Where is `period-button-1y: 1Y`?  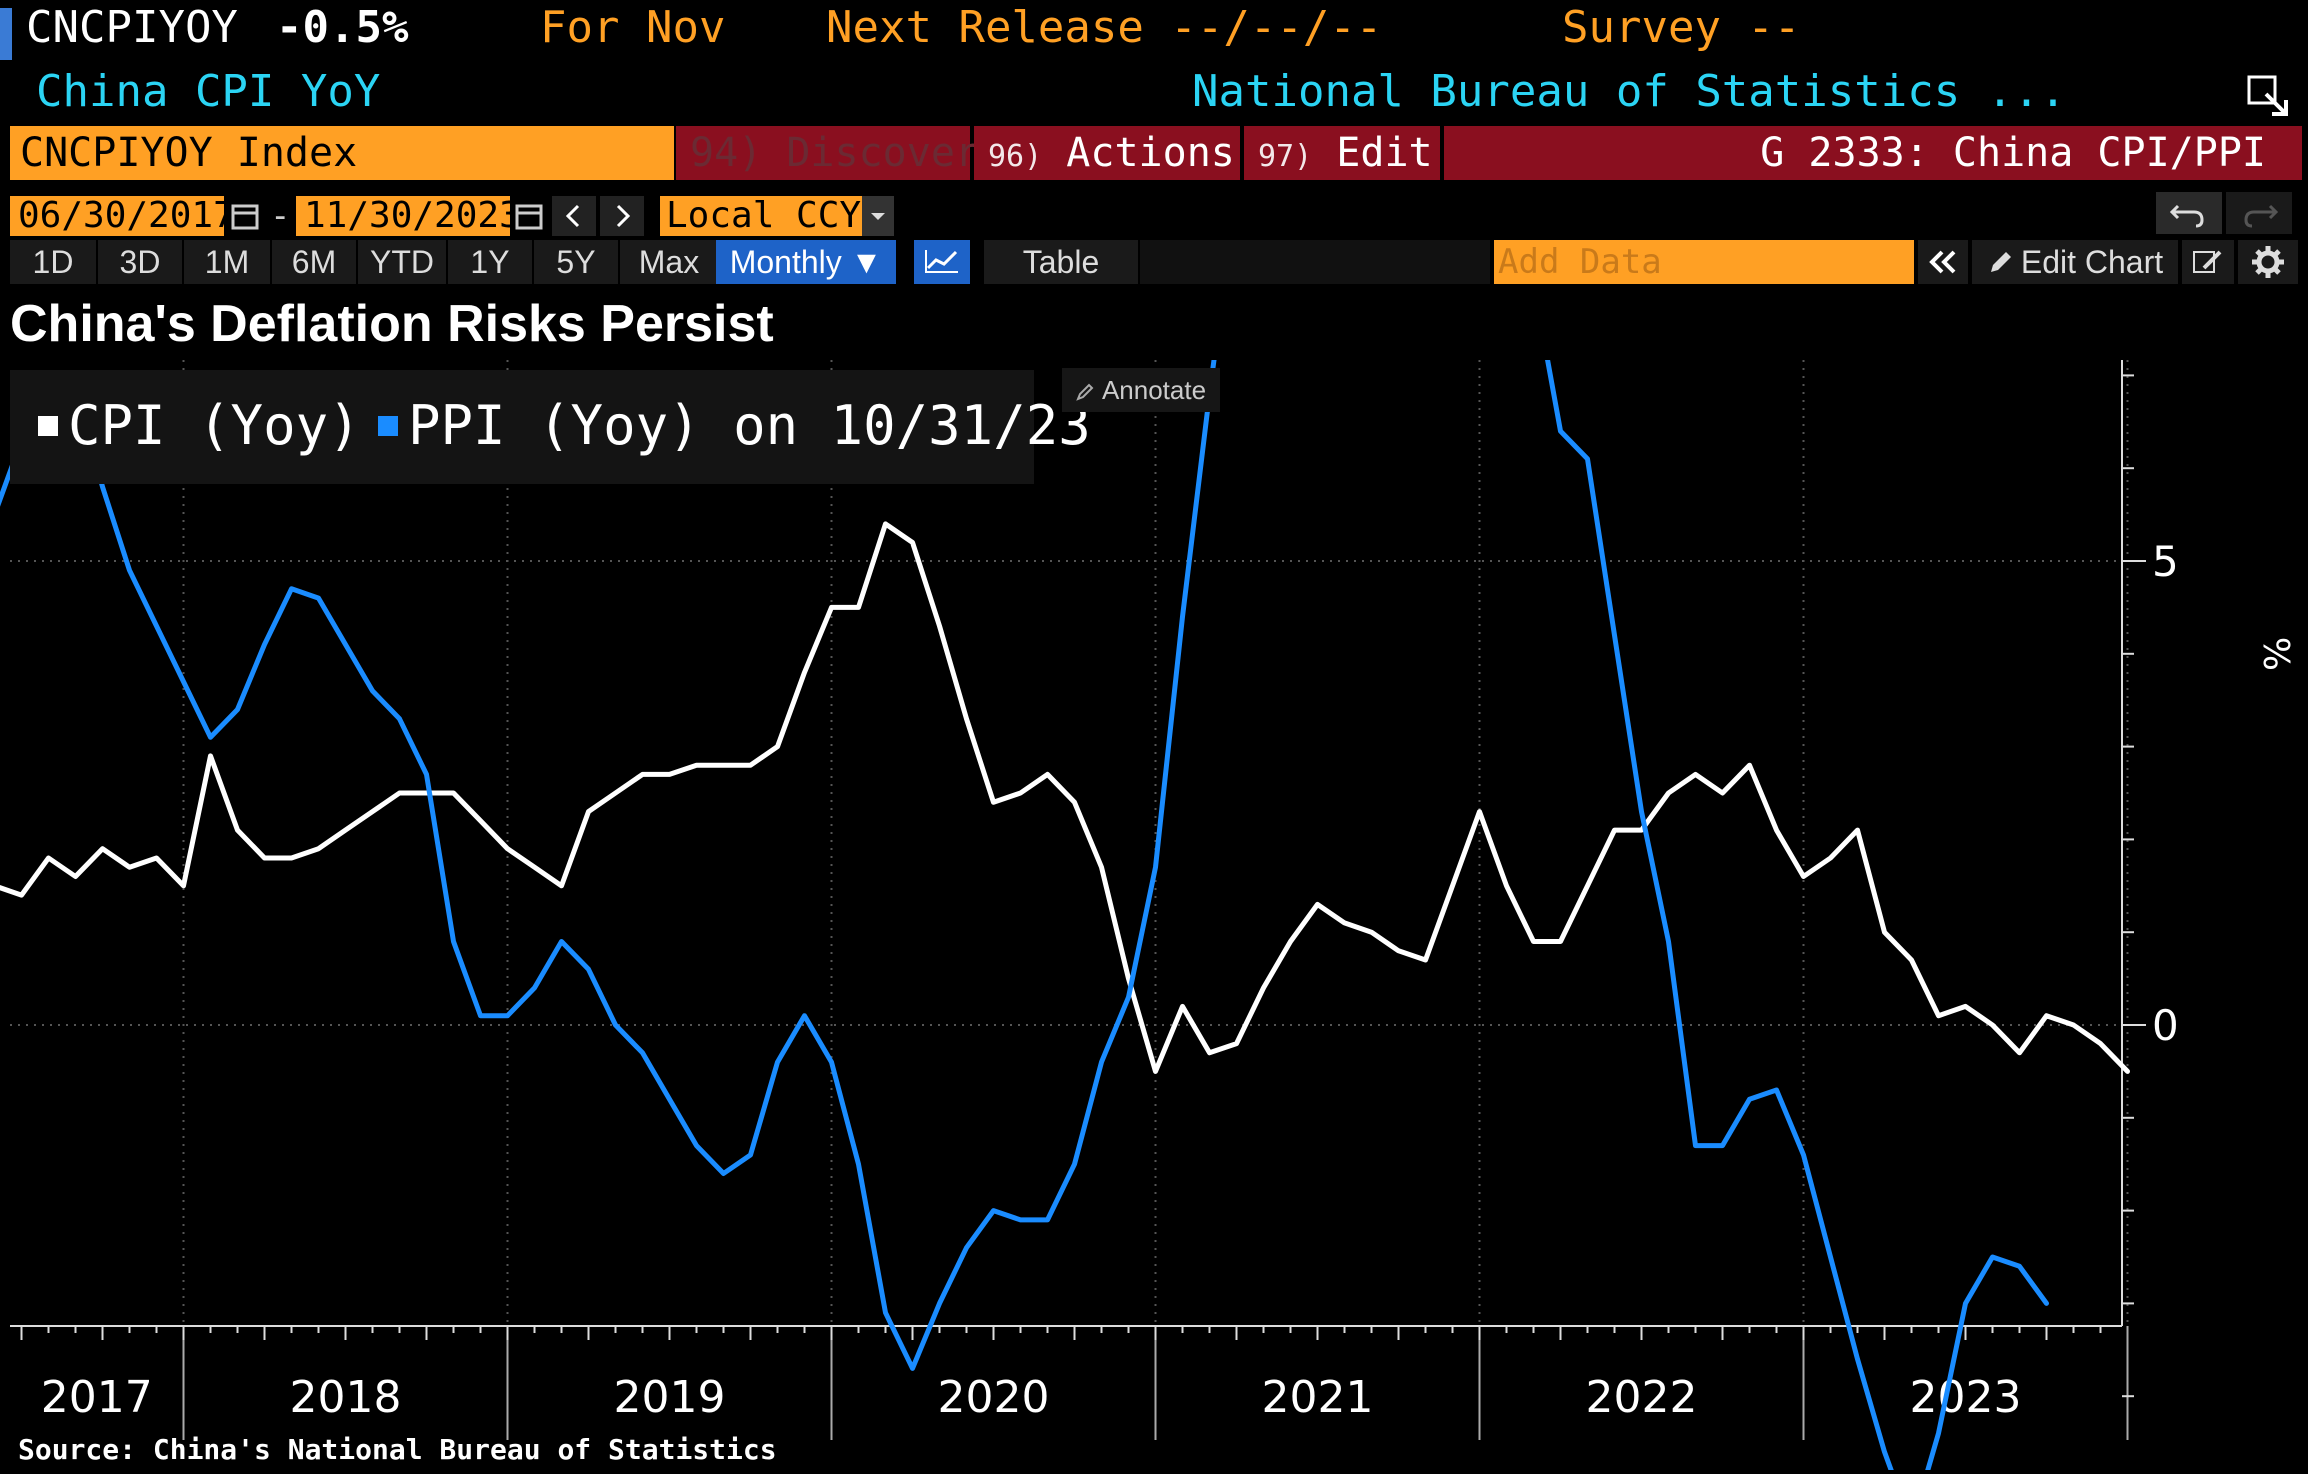 period-button-1y: 1Y is located at coordinates (490, 262).